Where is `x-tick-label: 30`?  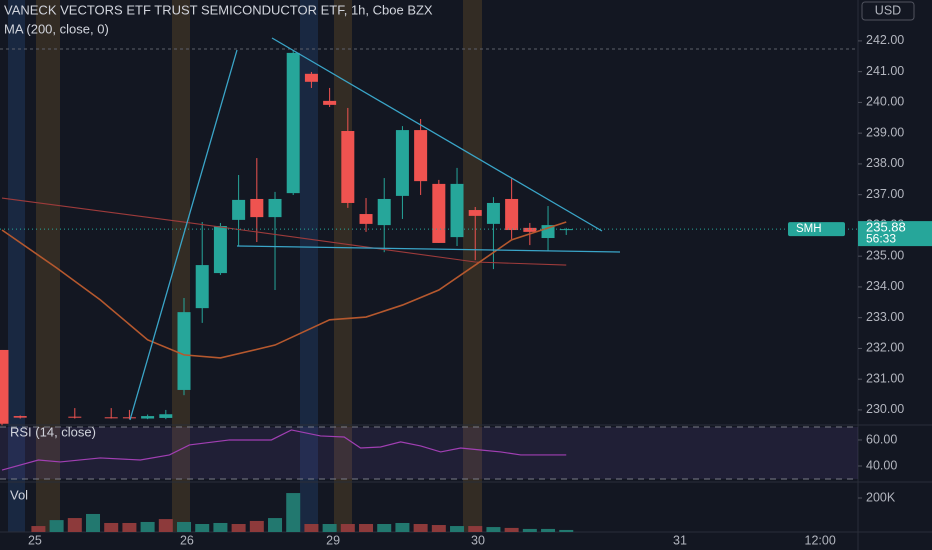 x-tick-label: 30 is located at coordinates (478, 540).